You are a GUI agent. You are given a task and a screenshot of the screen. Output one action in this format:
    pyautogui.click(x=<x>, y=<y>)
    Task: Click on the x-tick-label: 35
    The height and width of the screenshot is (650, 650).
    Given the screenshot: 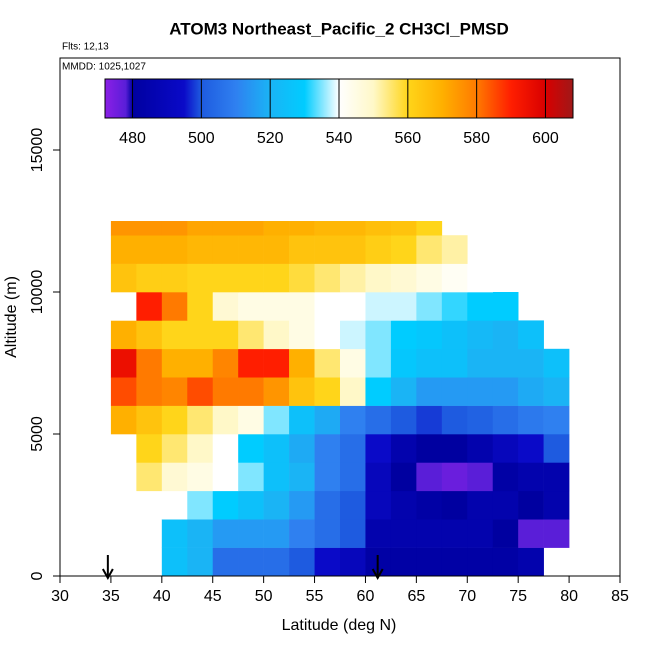 What is the action you would take?
    pyautogui.click(x=111, y=596)
    